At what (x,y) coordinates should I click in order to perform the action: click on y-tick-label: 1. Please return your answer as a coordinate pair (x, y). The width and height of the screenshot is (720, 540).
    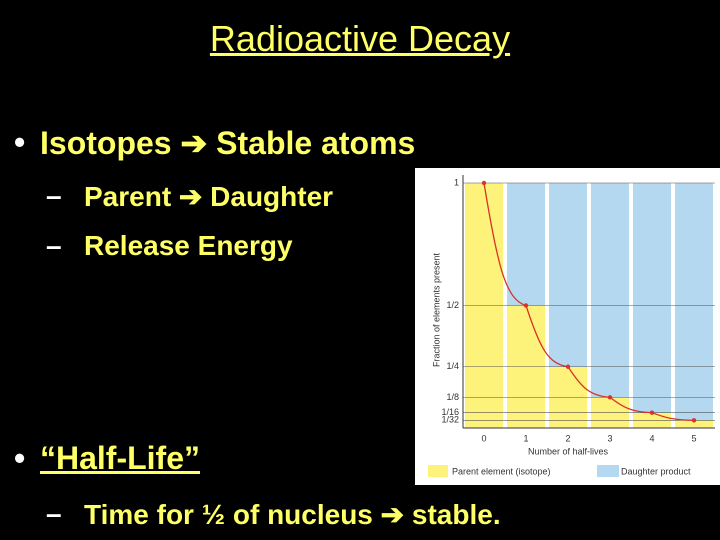
    Looking at the image, I should click on (456, 182).